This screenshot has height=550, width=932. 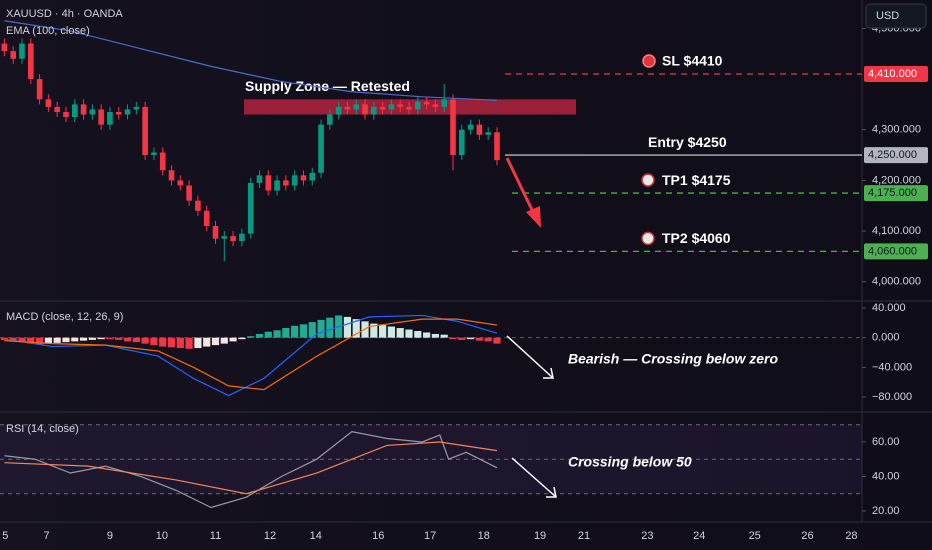 What do you see at coordinates (630, 462) in the screenshot?
I see `annotation: Crossing below 50` at bounding box center [630, 462].